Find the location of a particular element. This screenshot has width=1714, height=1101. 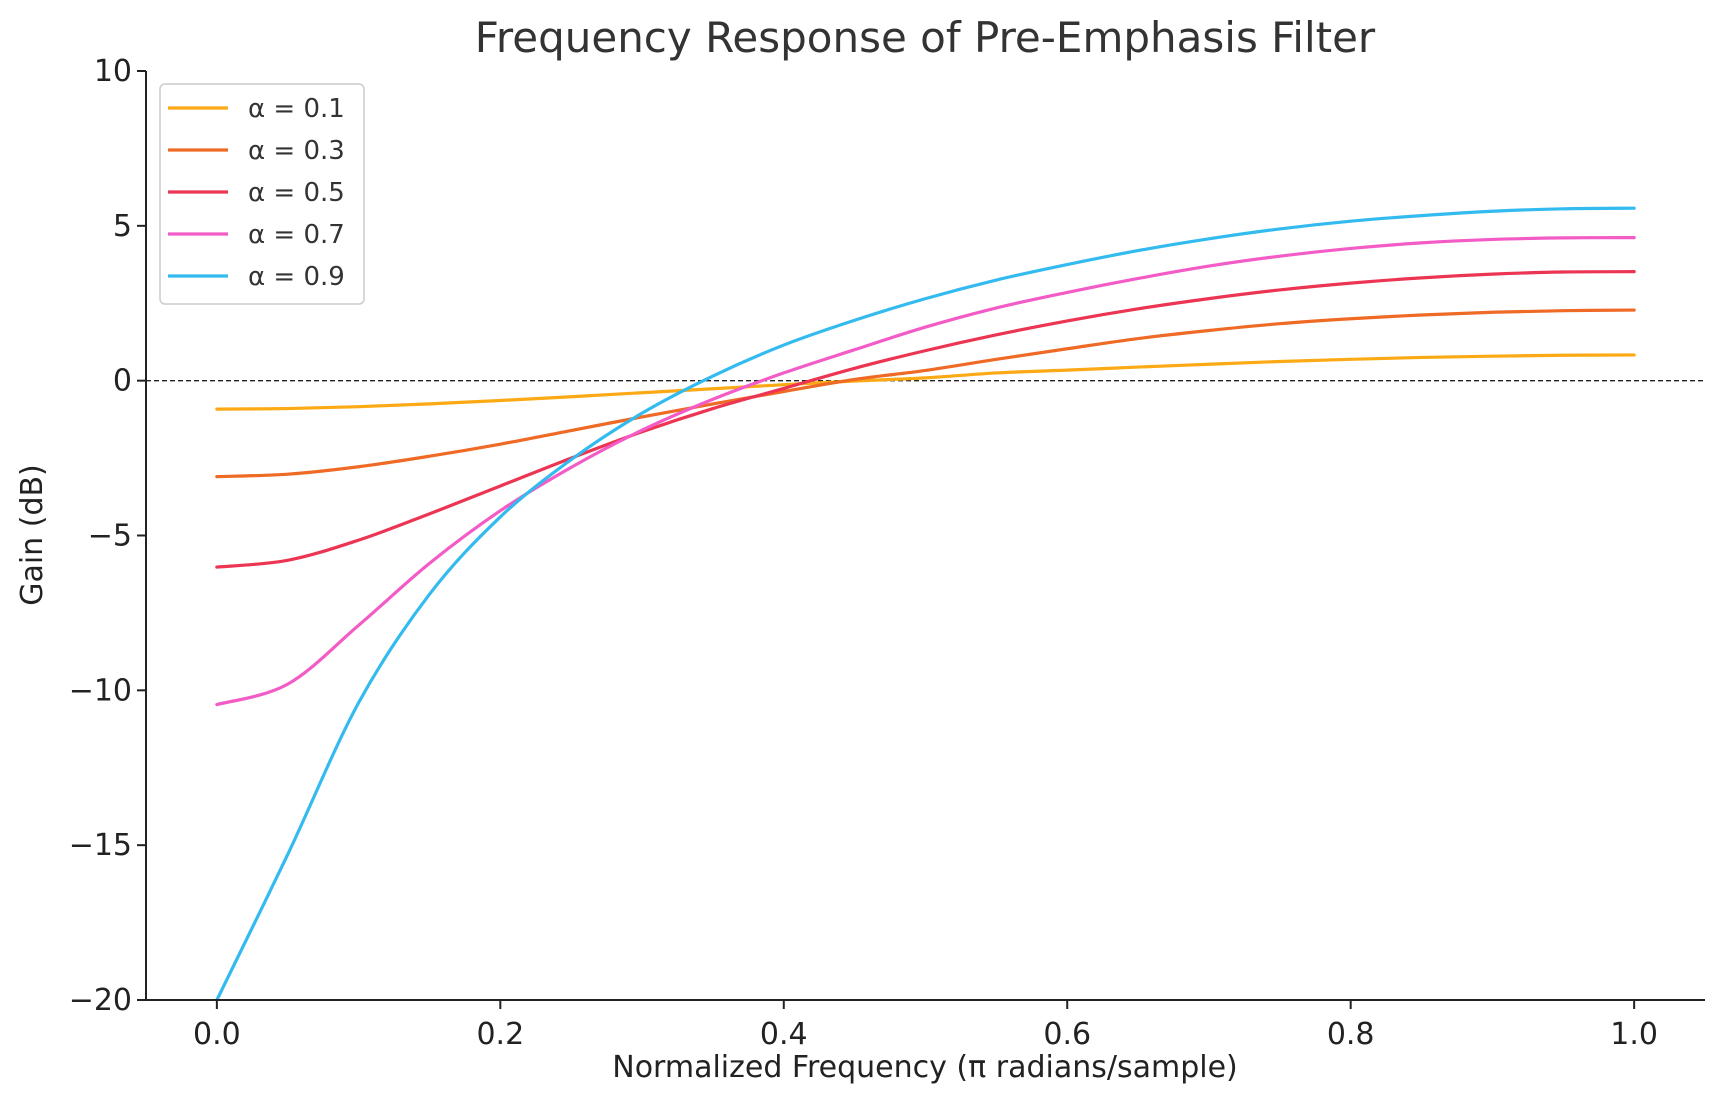

legend-items: α = 0.1 α = 0.3 α = 0.5 α = 0.7 α = 0.9 is located at coordinates (256, 193).